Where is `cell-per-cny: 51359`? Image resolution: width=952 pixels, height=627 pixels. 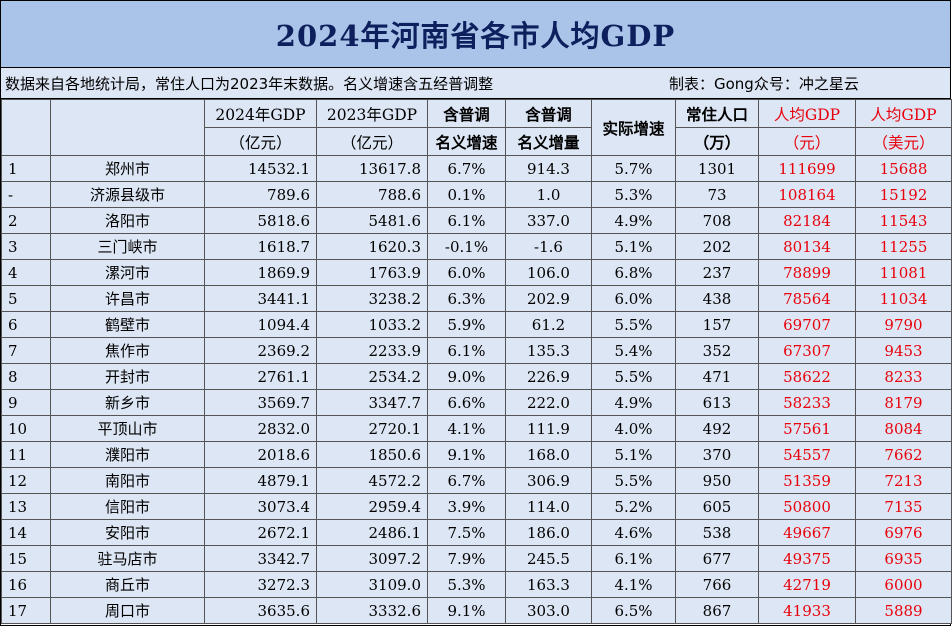 cell-per-cny: 51359 is located at coordinates (807, 480).